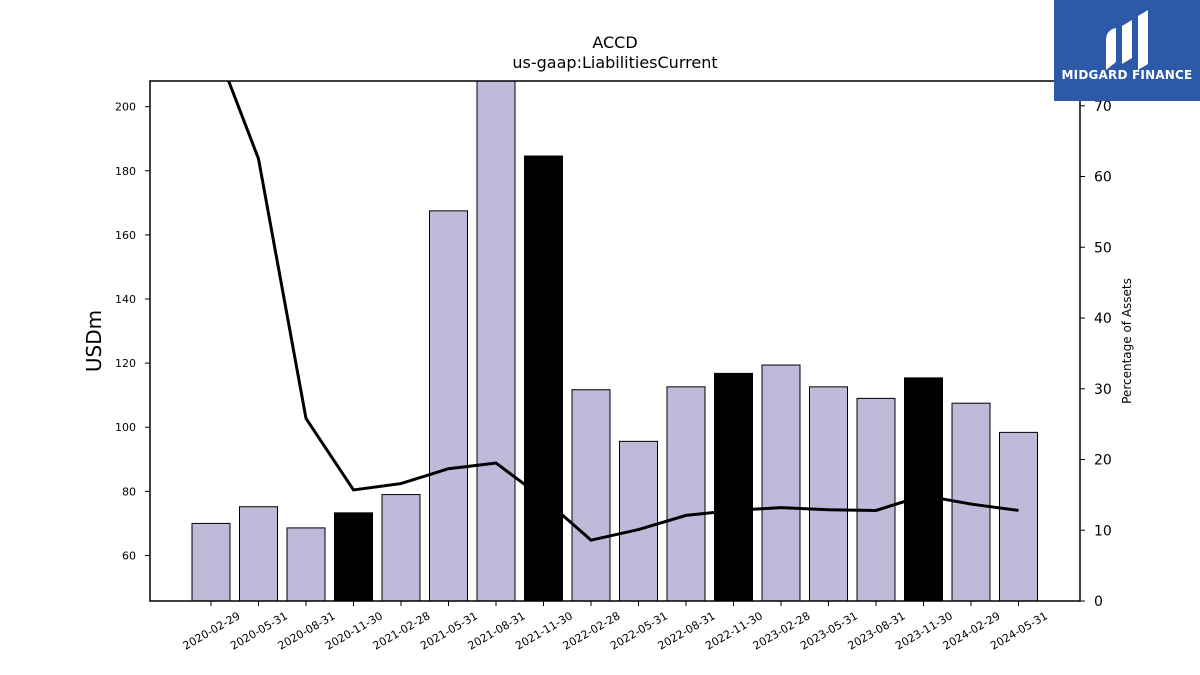 The image size is (1200, 675). What do you see at coordinates (129, 555) in the screenshot?
I see `y-tick-label: 60` at bounding box center [129, 555].